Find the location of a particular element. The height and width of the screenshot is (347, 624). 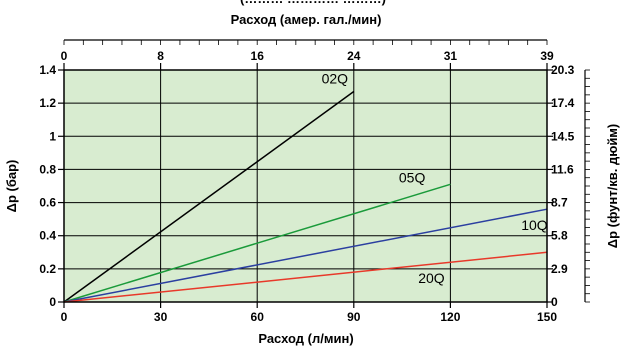

y-right-tick-label: 11.6 is located at coordinates (562, 169).